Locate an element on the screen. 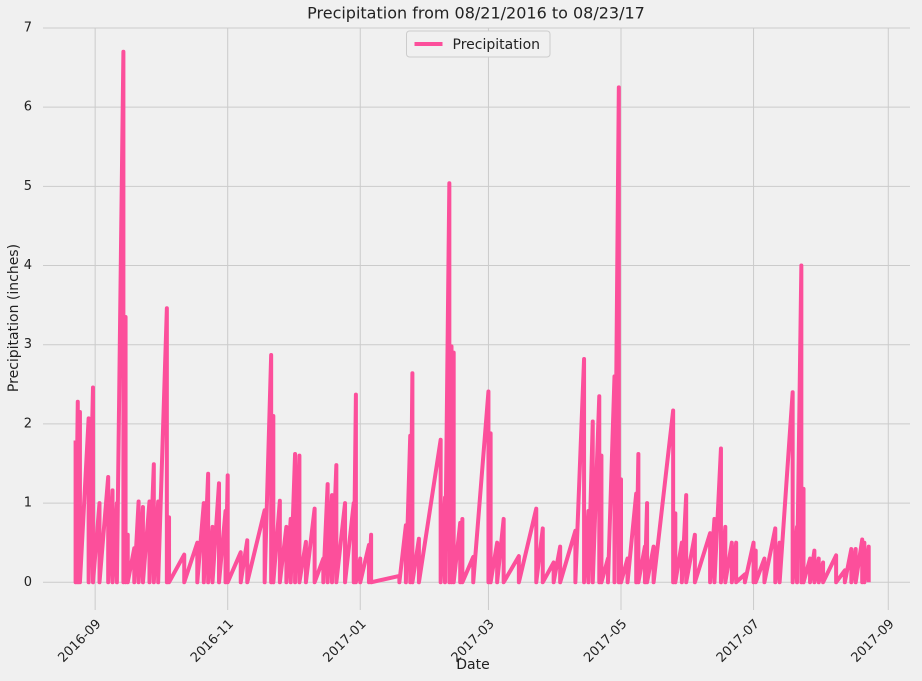 Image resolution: width=922 pixels, height=681 pixels. x-axis-label: Date is located at coordinates (472, 665).